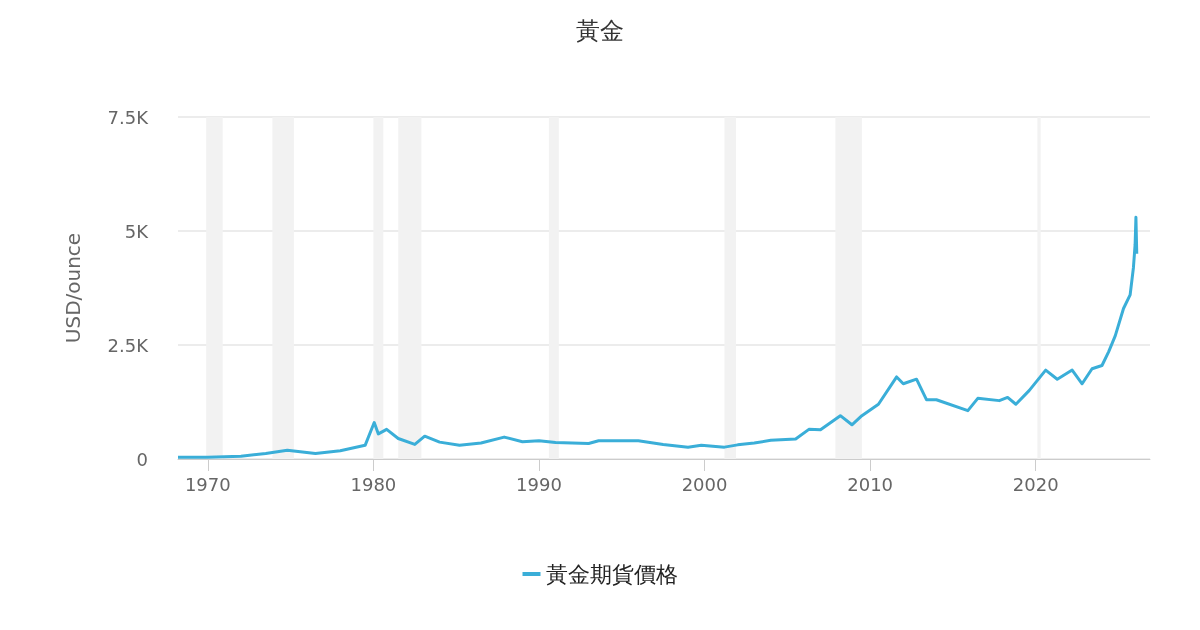  I want to click on y-tick-label: 2.5K, so click(128, 345).